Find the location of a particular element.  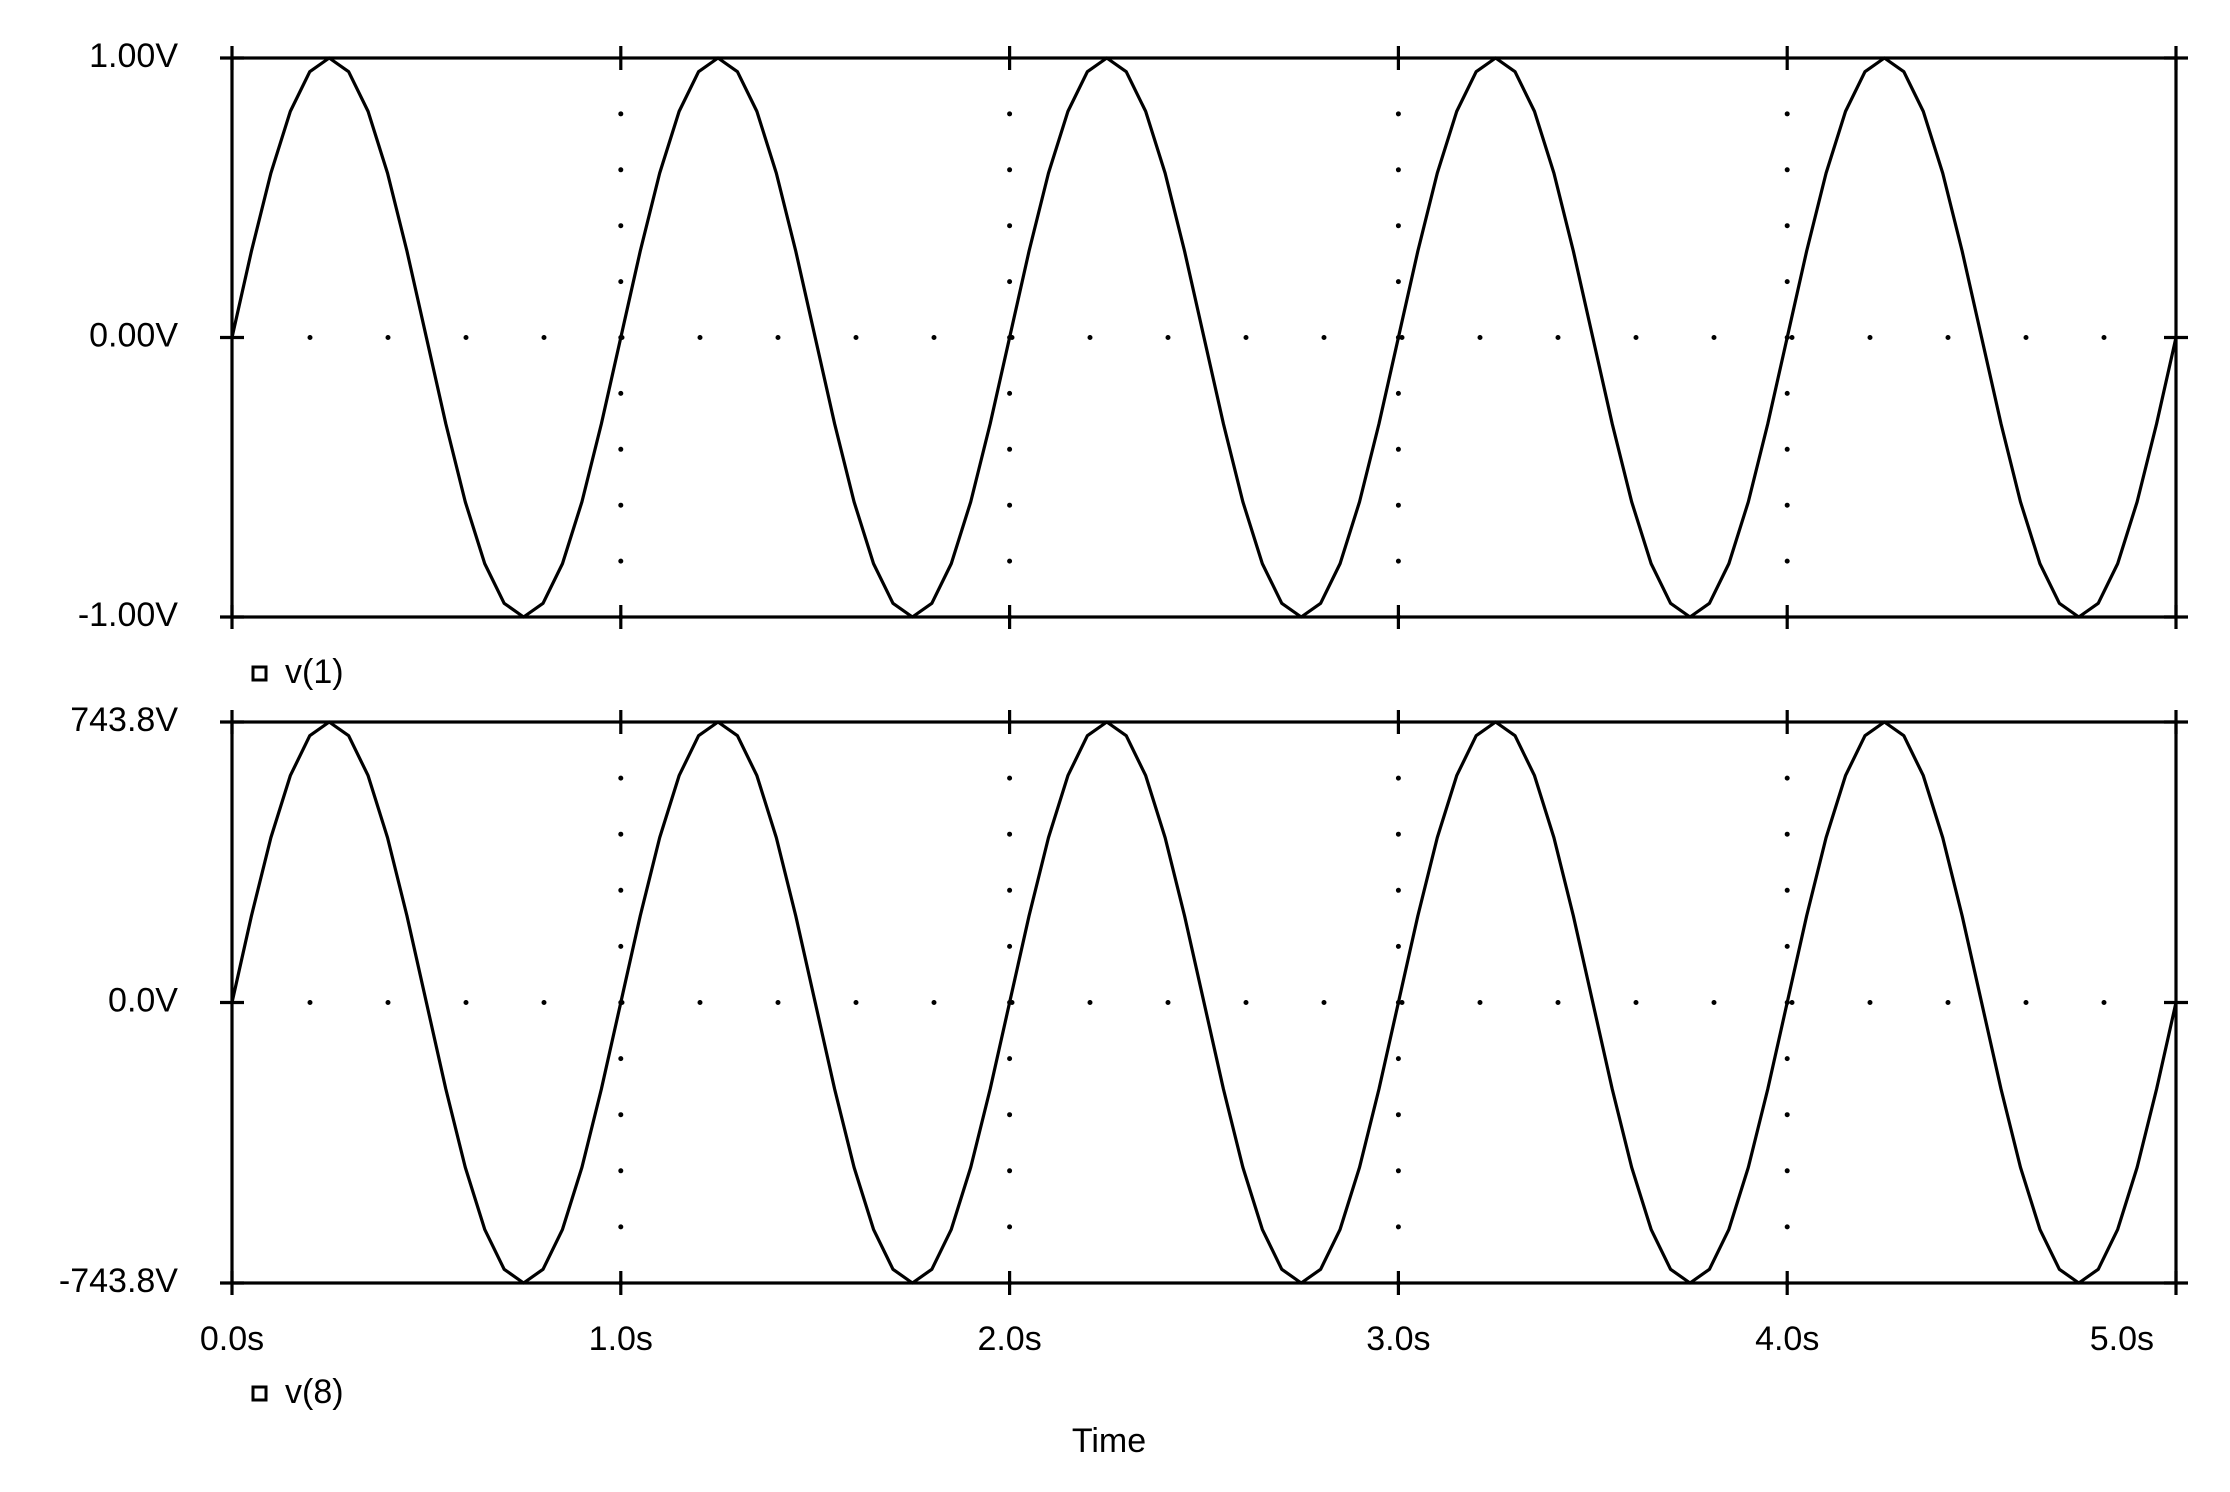

x-tick-label: 0.0s is located at coordinates (232, 1339).